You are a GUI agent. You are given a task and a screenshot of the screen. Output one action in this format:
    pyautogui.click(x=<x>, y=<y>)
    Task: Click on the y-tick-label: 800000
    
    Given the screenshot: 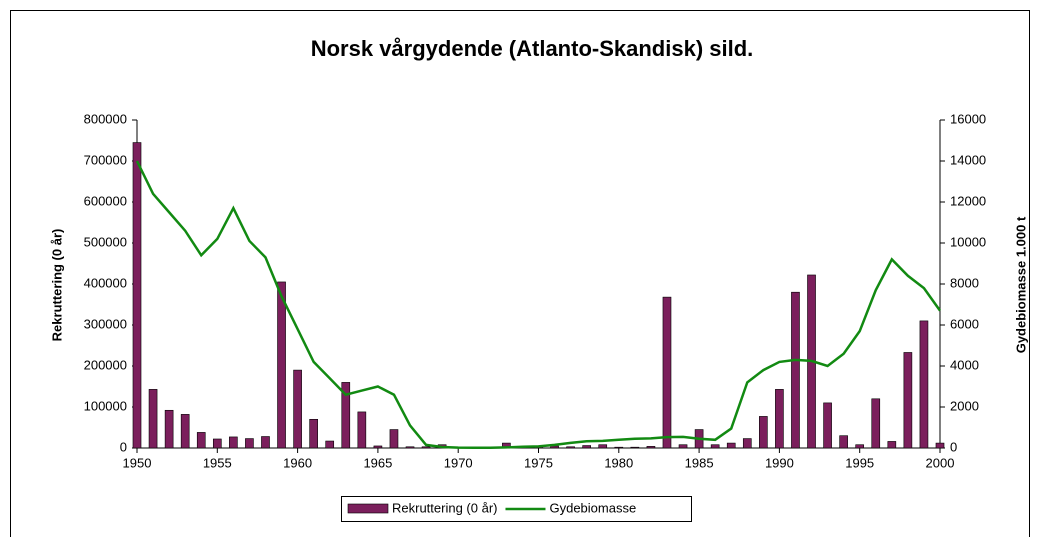 What is the action you would take?
    pyautogui.click(x=105, y=118)
    